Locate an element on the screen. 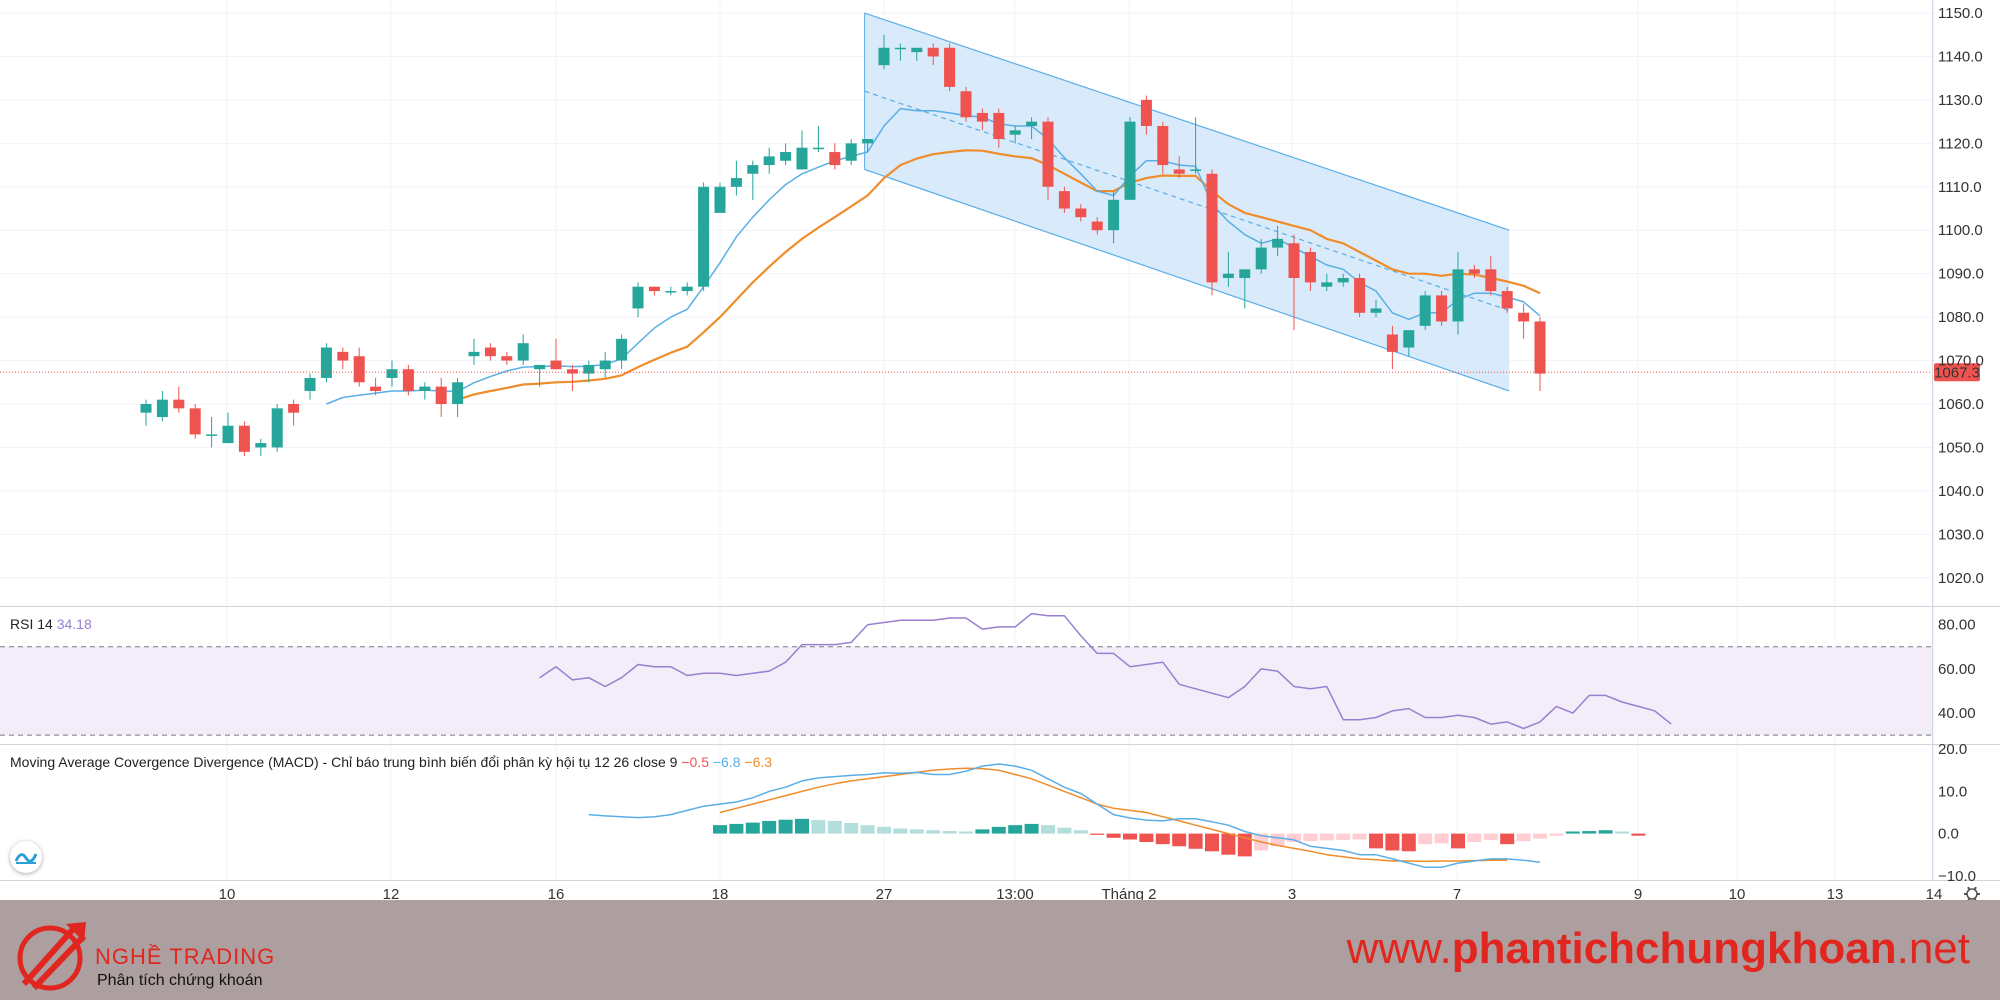  price-tick-label: 1020.0 is located at coordinates (1961, 578).